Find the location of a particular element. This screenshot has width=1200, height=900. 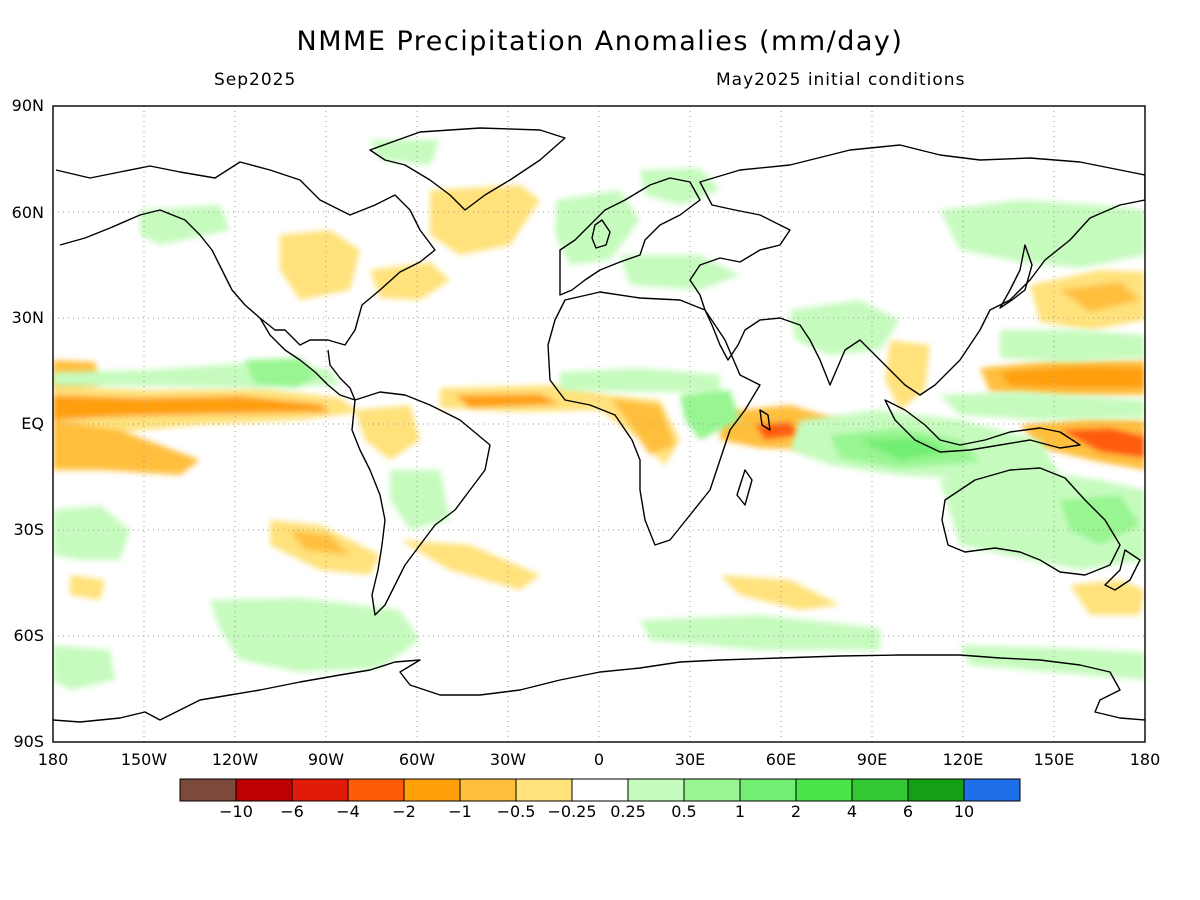

coast-japan is located at coordinates (1016, 276).